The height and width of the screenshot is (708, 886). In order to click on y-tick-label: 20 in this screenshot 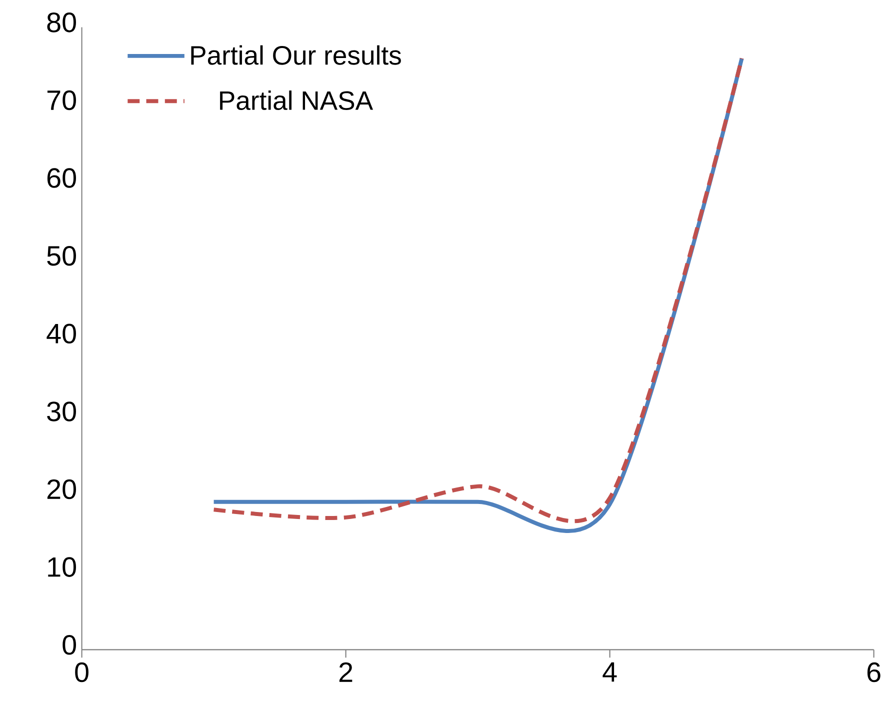, I will do `click(61, 489)`.